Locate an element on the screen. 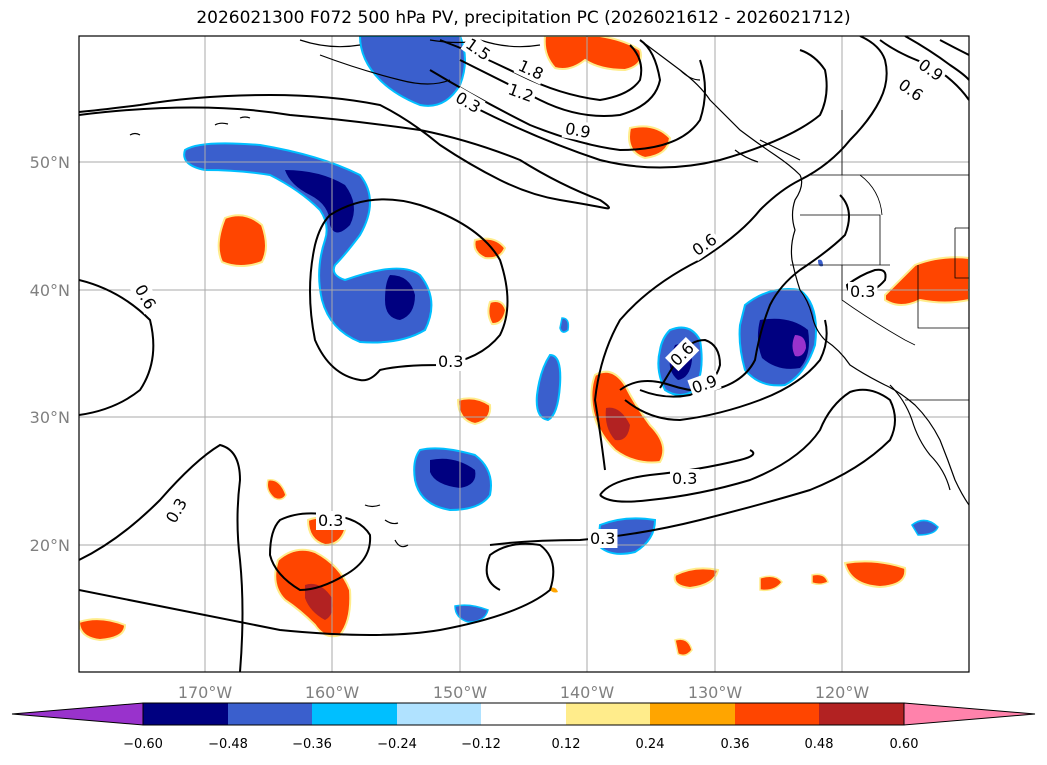  political-borders is located at coordinates (879, 255).